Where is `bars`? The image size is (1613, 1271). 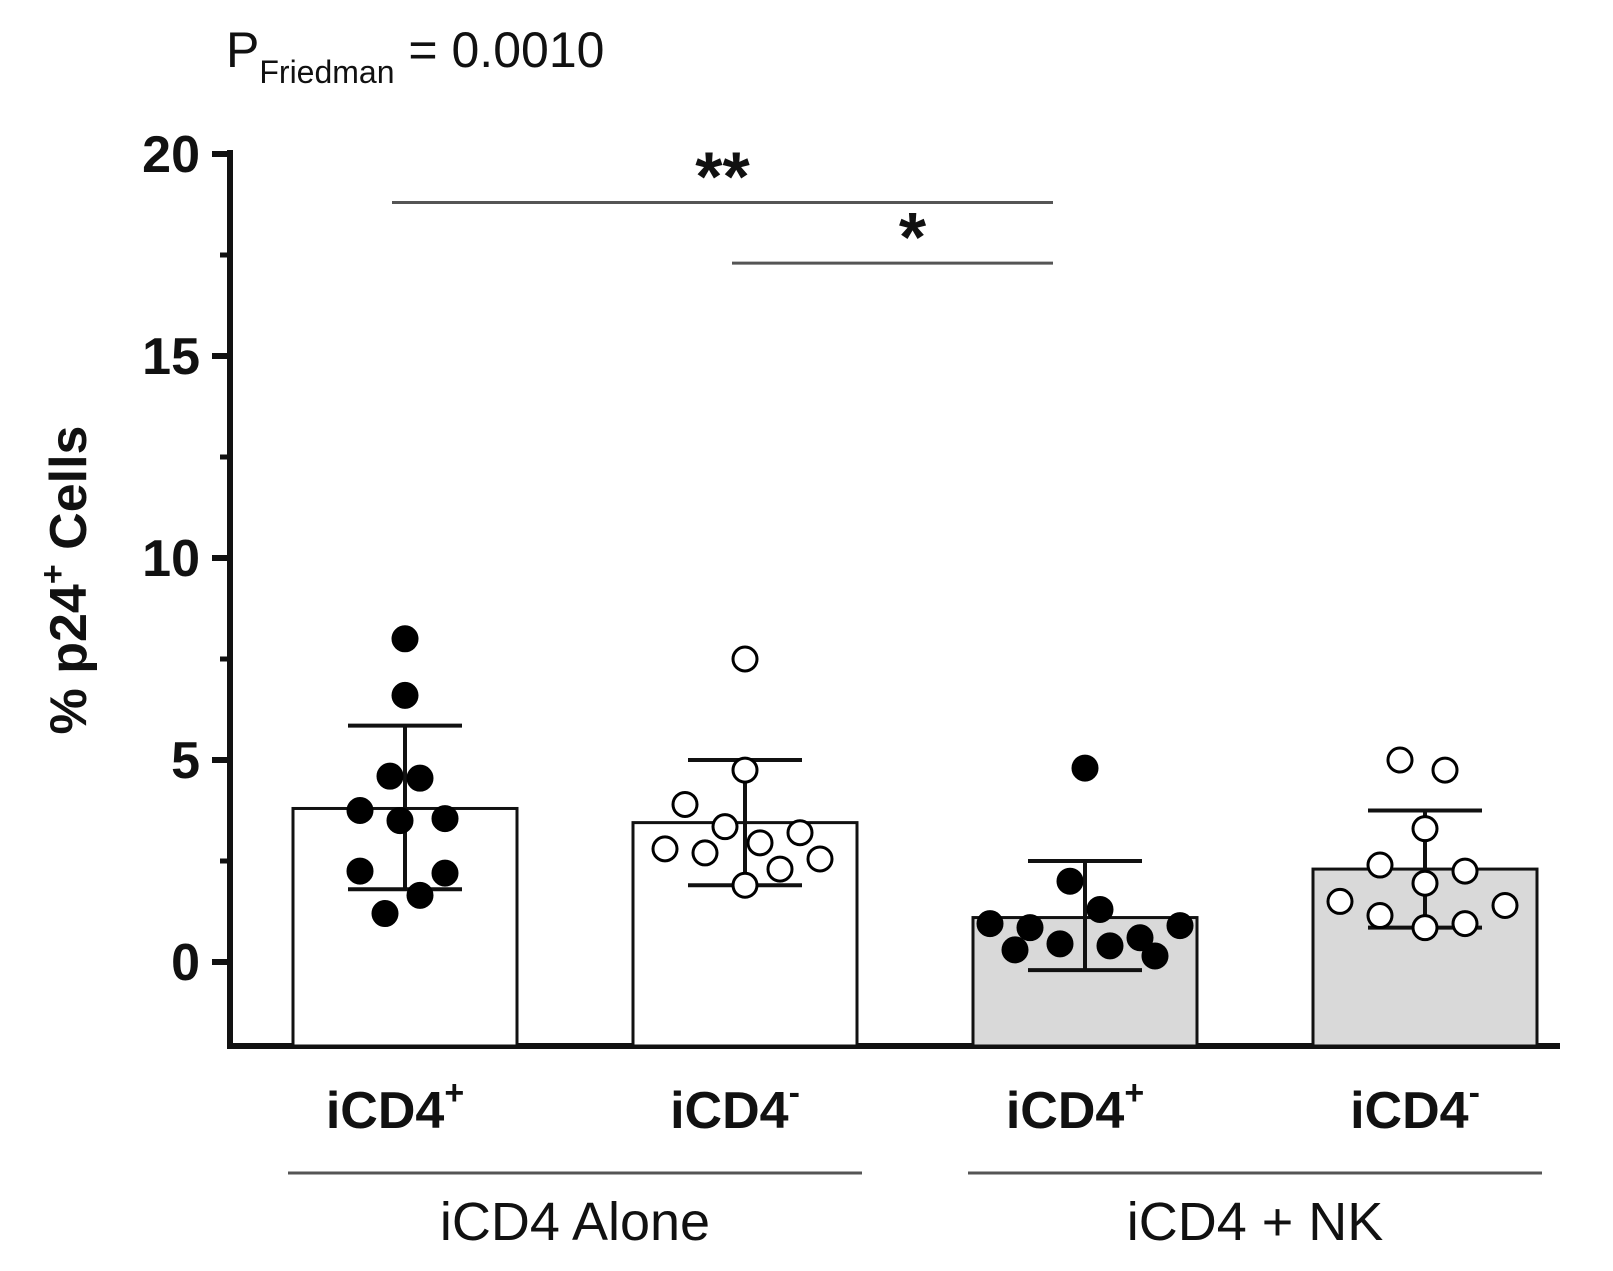
bars is located at coordinates (915, 927).